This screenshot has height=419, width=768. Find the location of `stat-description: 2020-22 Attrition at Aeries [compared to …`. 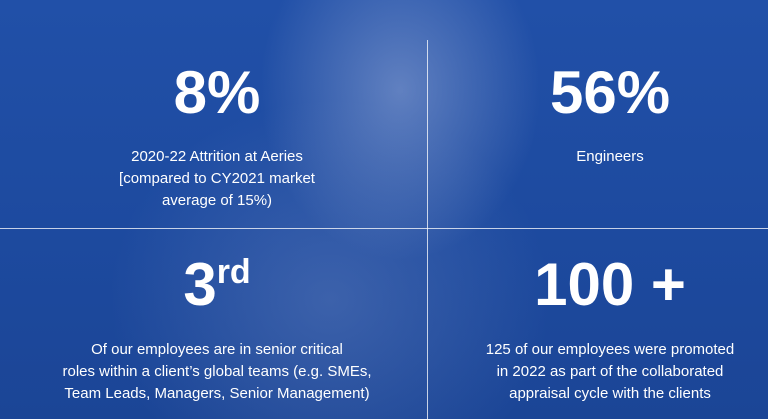

stat-description: 2020-22 Attrition at Aeries [compared to … is located at coordinates (217, 179).